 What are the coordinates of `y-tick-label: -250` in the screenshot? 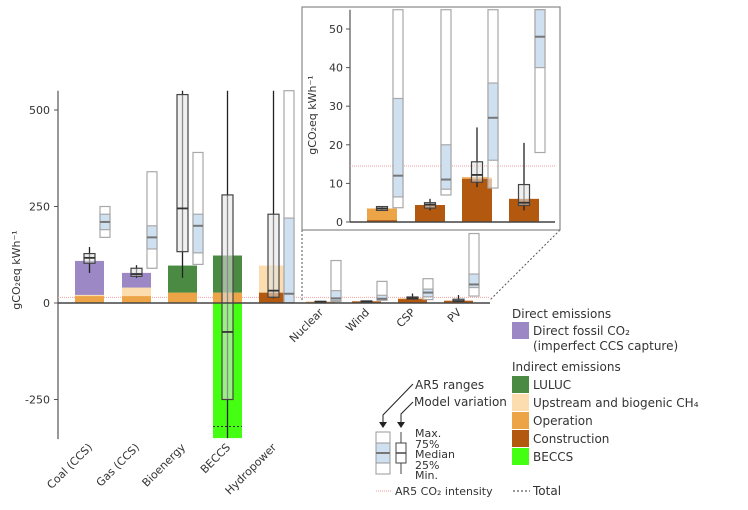 It's located at (37, 400).